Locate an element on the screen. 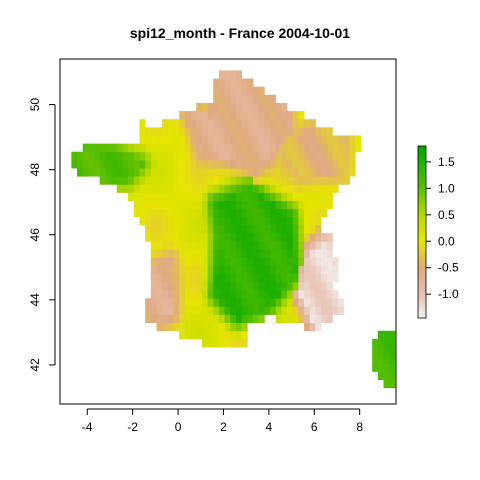 The width and height of the screenshot is (480, 480). legend-tick-label: 1.0 is located at coordinates (446, 188).